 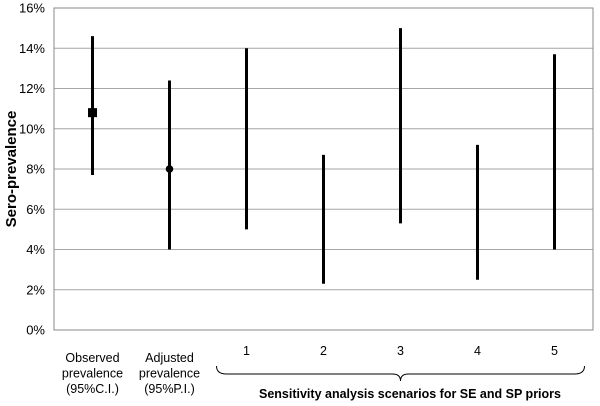 What do you see at coordinates (92, 358) in the screenshot?
I see `x-category-label: Observed` at bounding box center [92, 358].